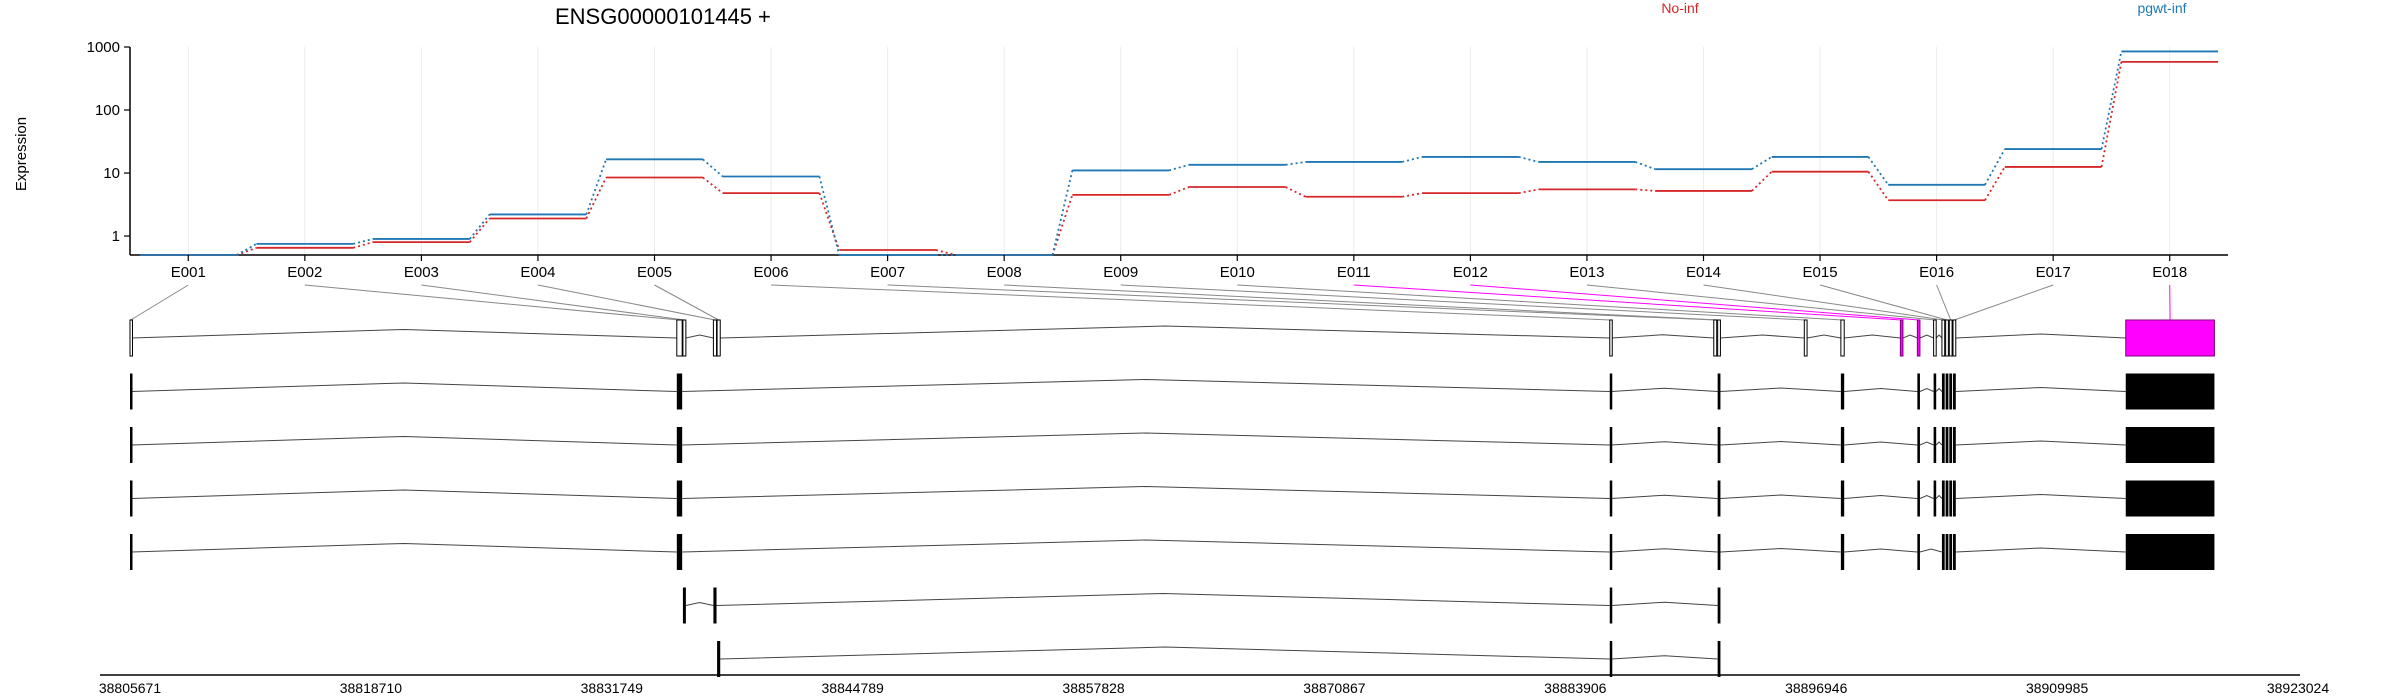 This screenshot has width=2400, height=700. Describe the element at coordinates (304, 272) in the screenshot. I see `x-tick-label: E002` at that location.